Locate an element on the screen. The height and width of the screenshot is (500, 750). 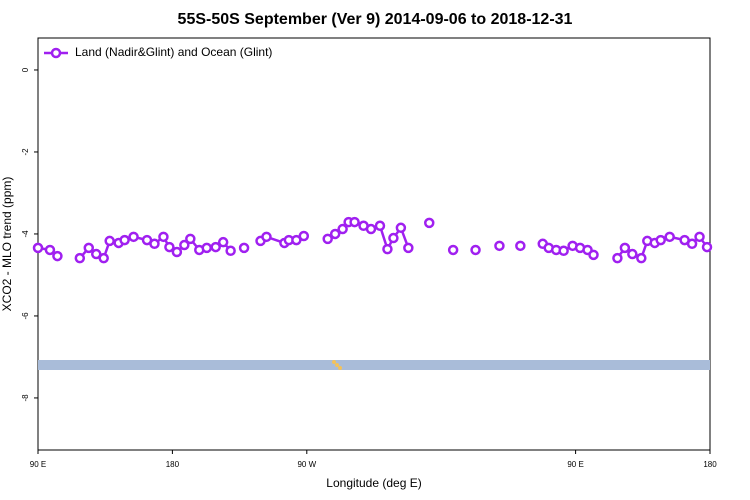
y-tick-label: 0 is located at coordinates (25, 69).